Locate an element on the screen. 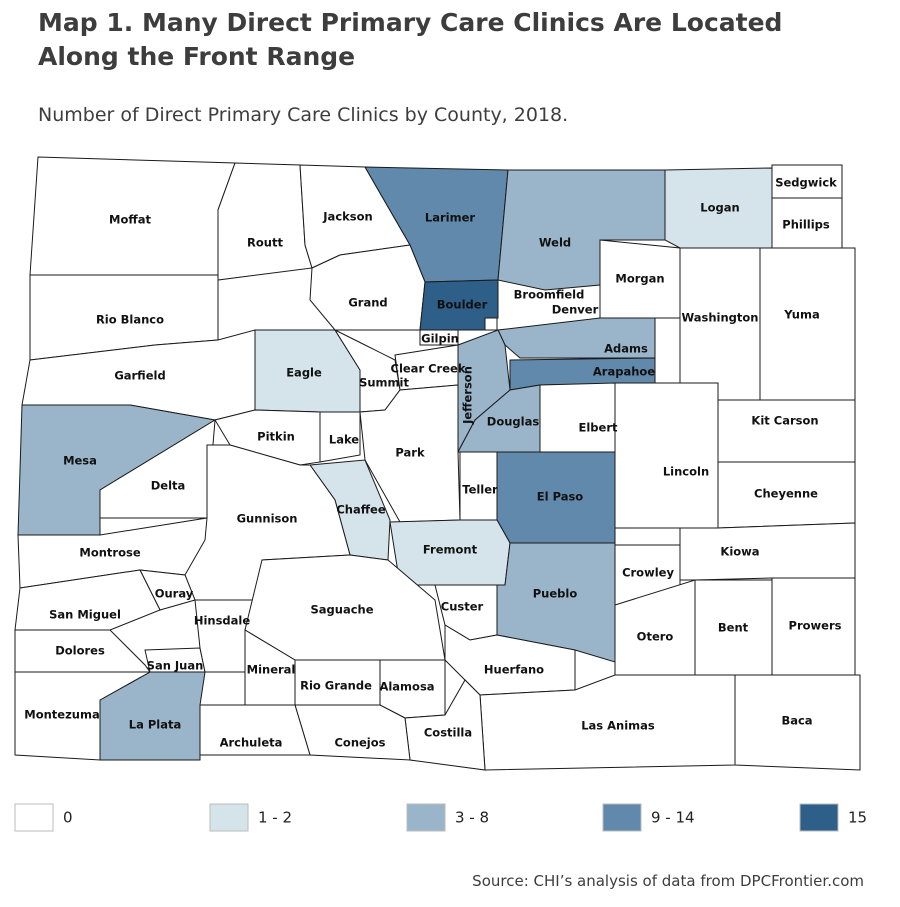  county-label: Costilla is located at coordinates (448, 733).